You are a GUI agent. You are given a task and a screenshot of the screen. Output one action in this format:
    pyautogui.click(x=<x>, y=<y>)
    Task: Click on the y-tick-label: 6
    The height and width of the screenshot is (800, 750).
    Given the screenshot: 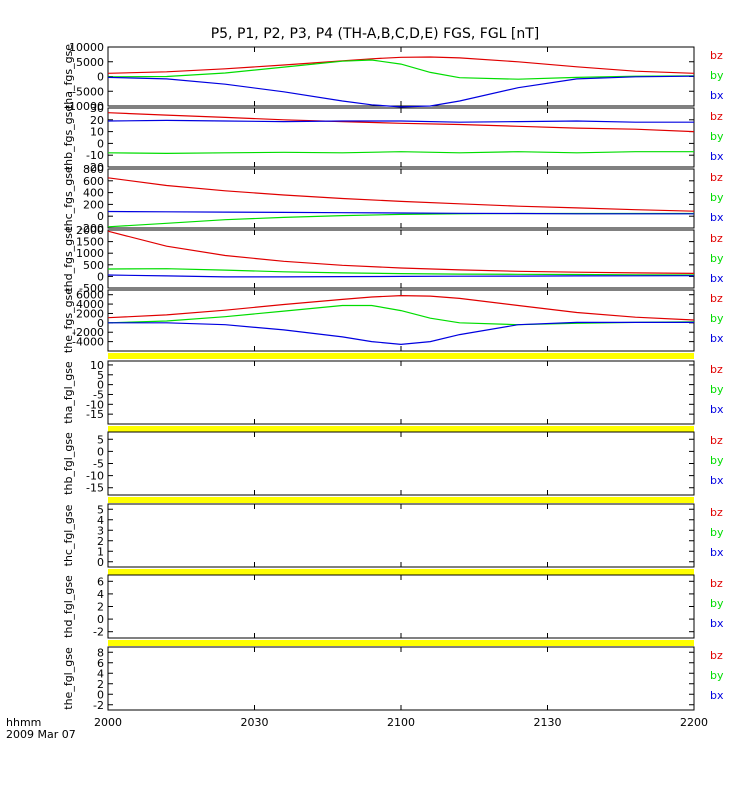 What is the action you would take?
    pyautogui.click(x=100, y=663)
    